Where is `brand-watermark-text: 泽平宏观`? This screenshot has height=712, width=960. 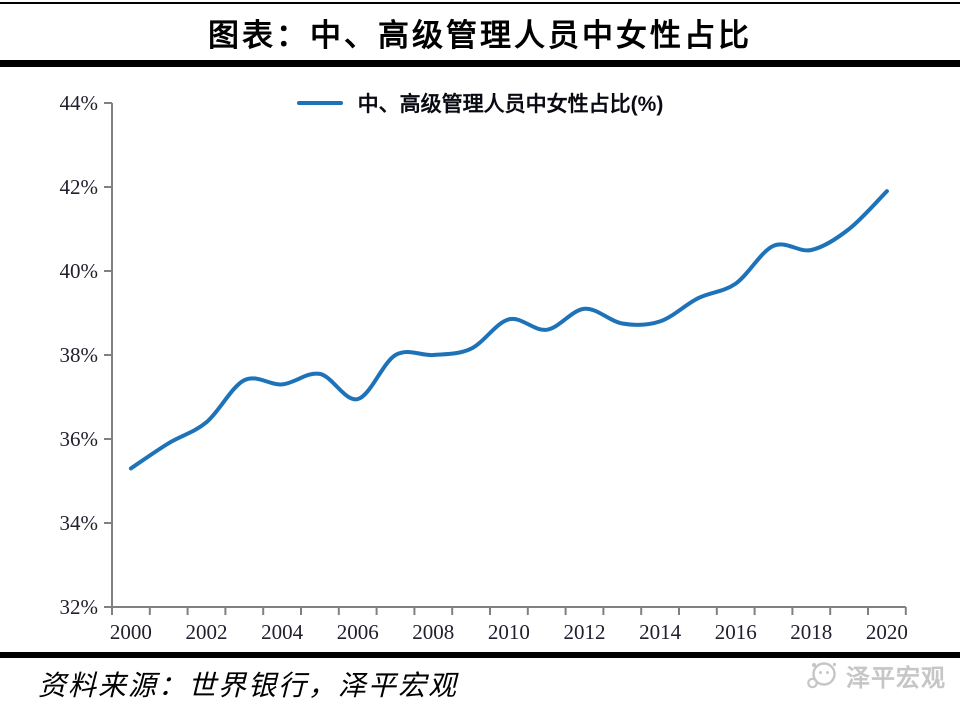
brand-watermark-text: 泽平宏观 is located at coordinates (896, 678).